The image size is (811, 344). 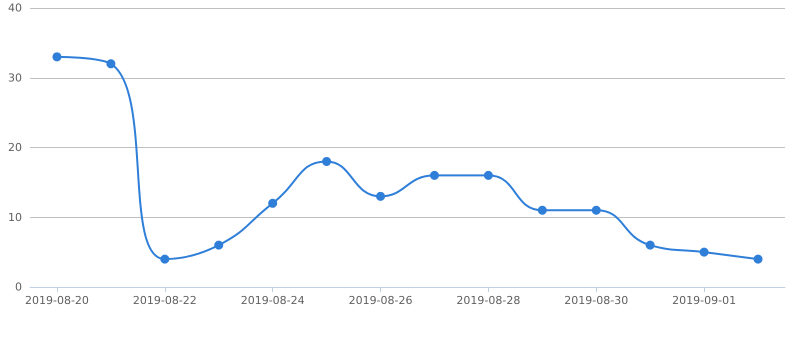 I want to click on y-tick-label: 10, so click(x=15, y=217).